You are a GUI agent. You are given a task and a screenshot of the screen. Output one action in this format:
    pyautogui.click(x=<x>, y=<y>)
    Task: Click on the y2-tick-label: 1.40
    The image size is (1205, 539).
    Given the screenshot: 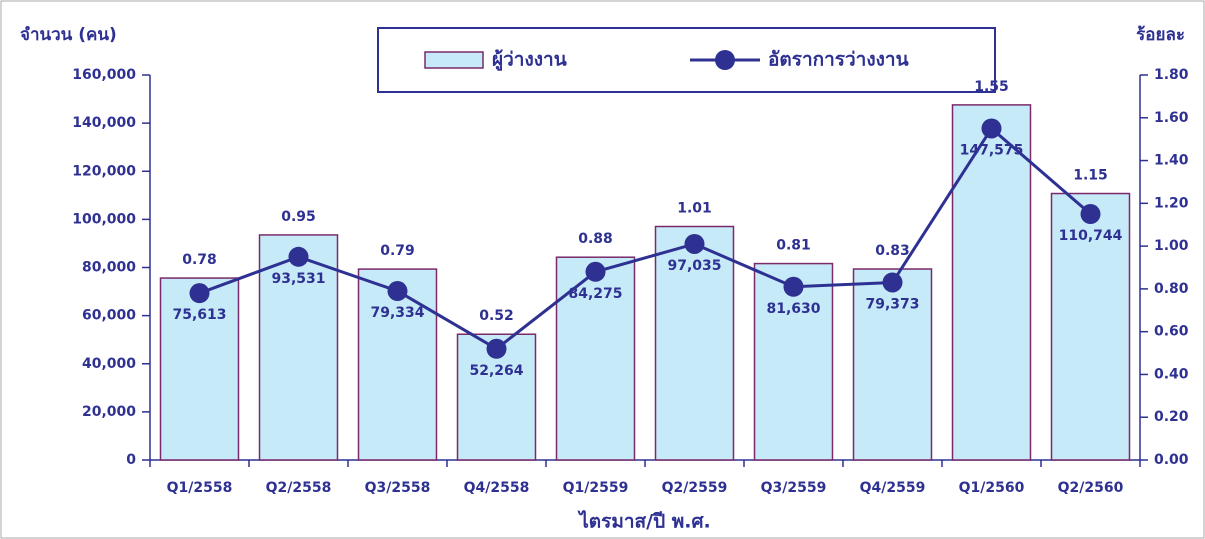 What is the action you would take?
    pyautogui.click(x=1171, y=161)
    